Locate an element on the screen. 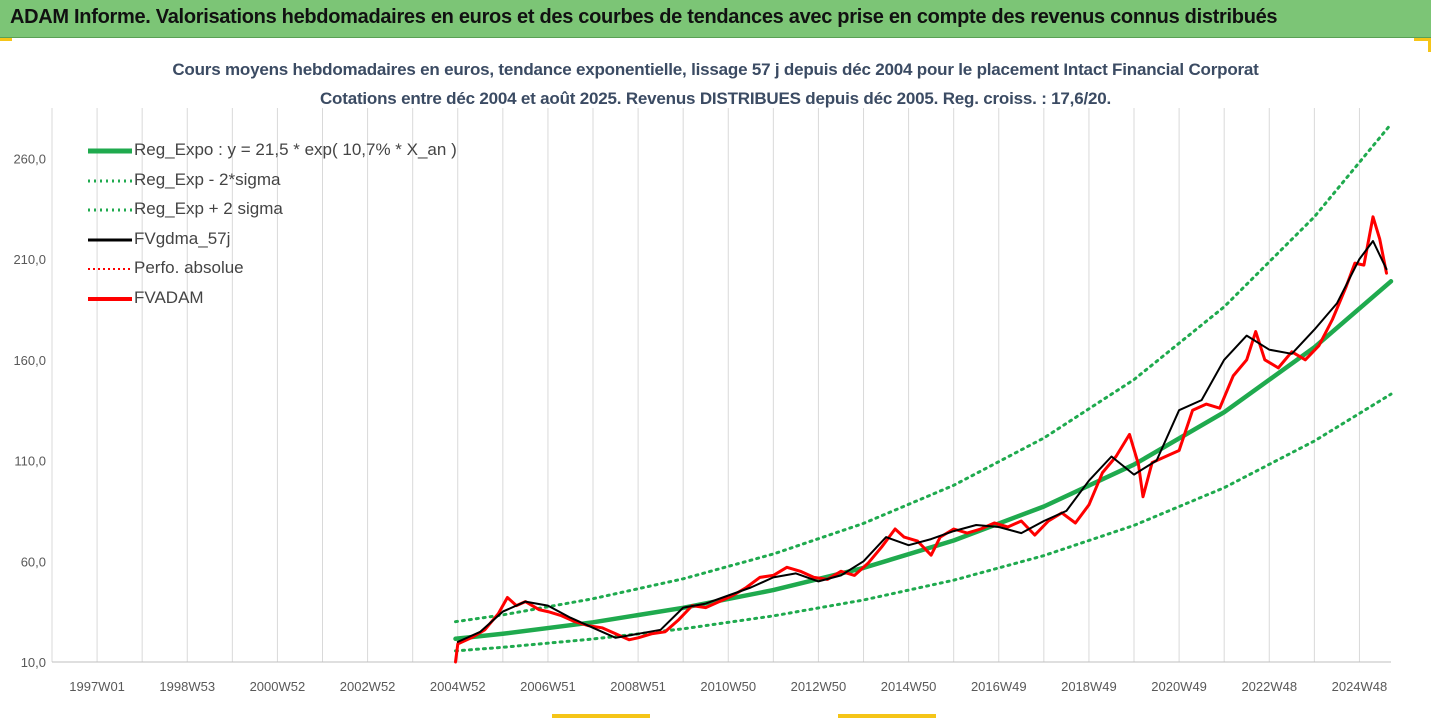 The width and height of the screenshot is (1431, 718). legend-label: Reg_Exp + 2 sigma is located at coordinates (208, 208).